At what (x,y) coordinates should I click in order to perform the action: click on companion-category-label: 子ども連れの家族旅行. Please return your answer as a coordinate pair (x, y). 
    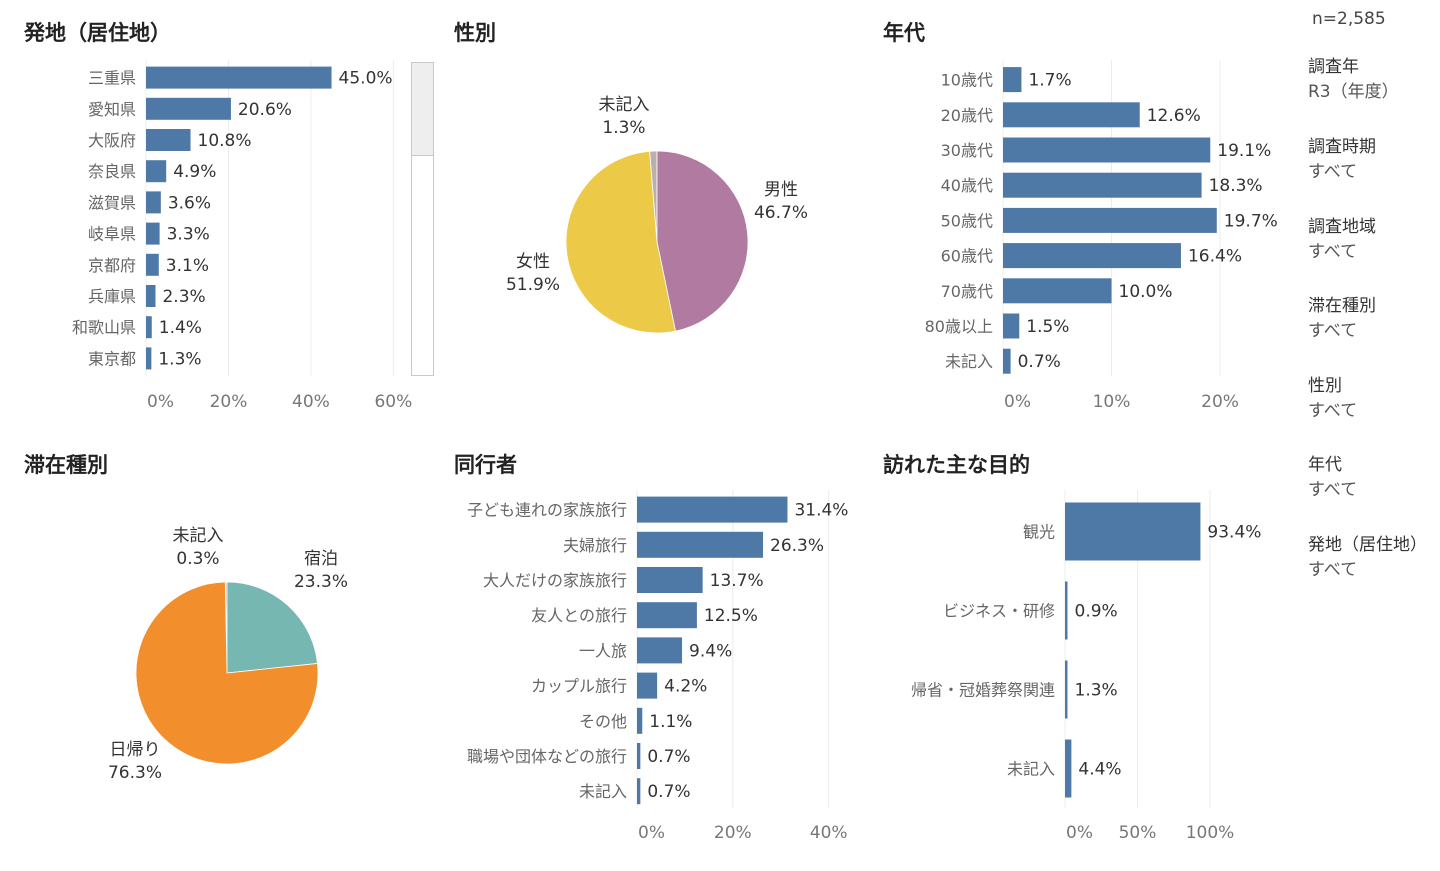
    Looking at the image, I should click on (547, 510).